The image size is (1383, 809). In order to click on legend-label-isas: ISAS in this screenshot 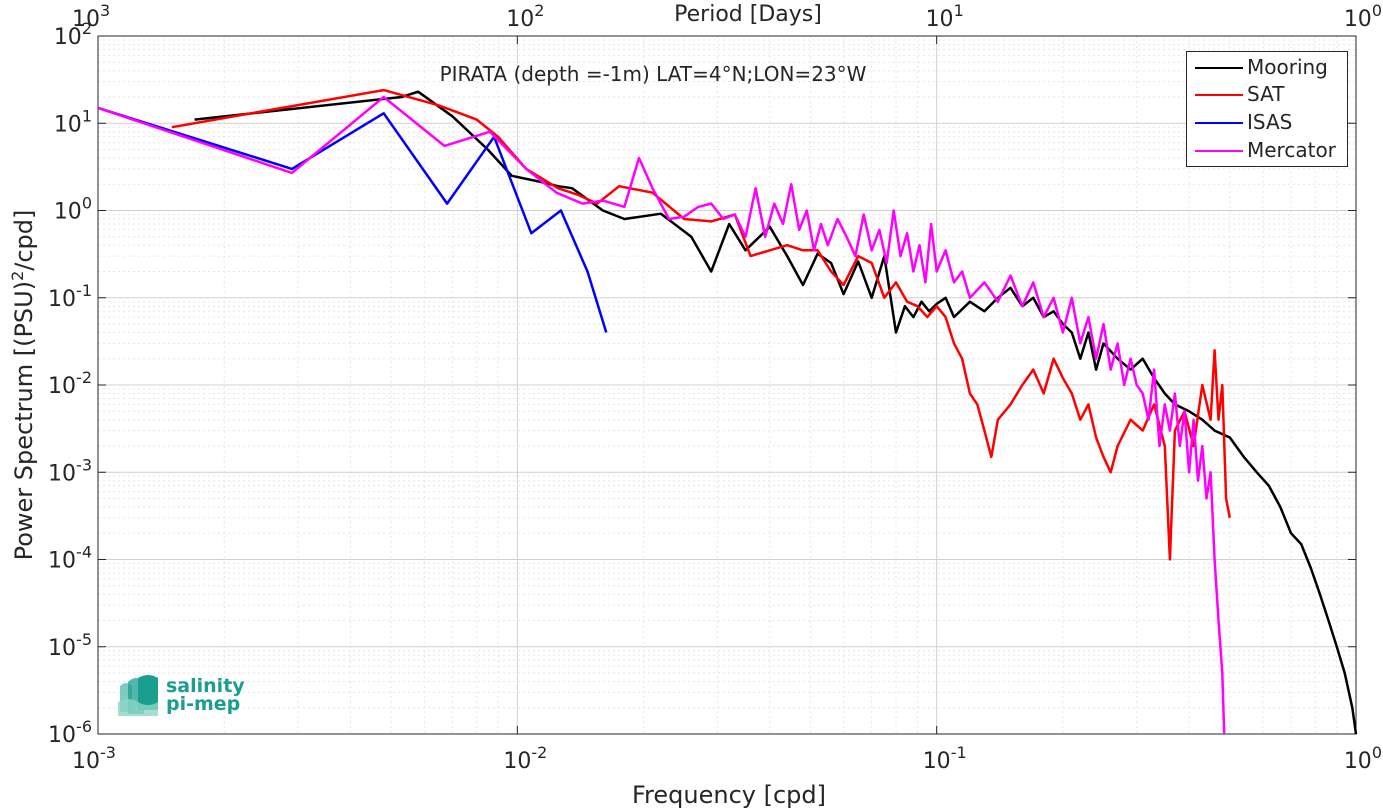, I will do `click(1270, 122)`.